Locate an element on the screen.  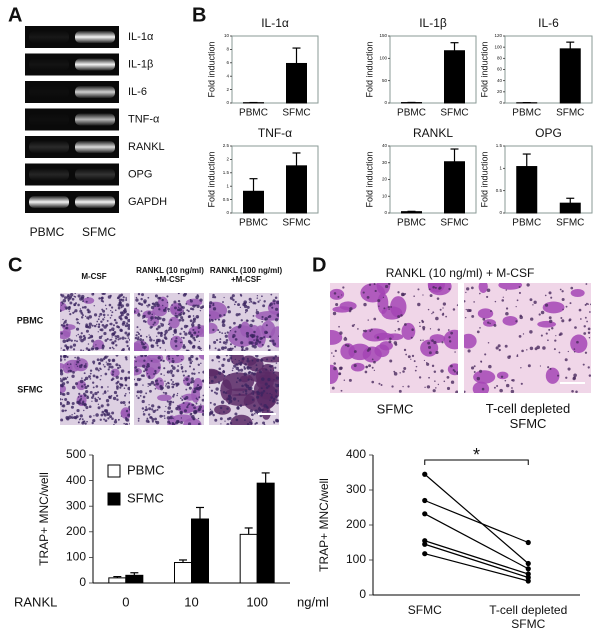
y-tick-label: 100 is located at coordinates (498, 46).